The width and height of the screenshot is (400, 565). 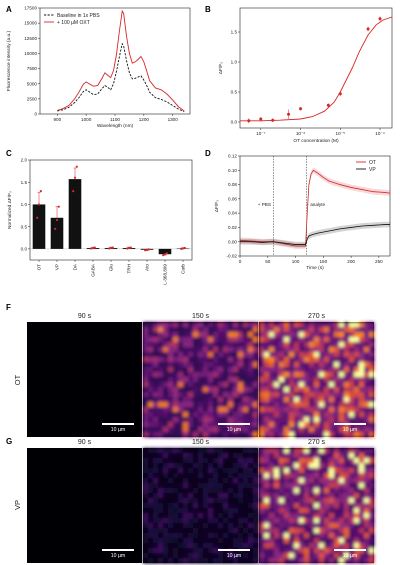 I want to click on panel-g-letter: G, so click(x=9, y=441).